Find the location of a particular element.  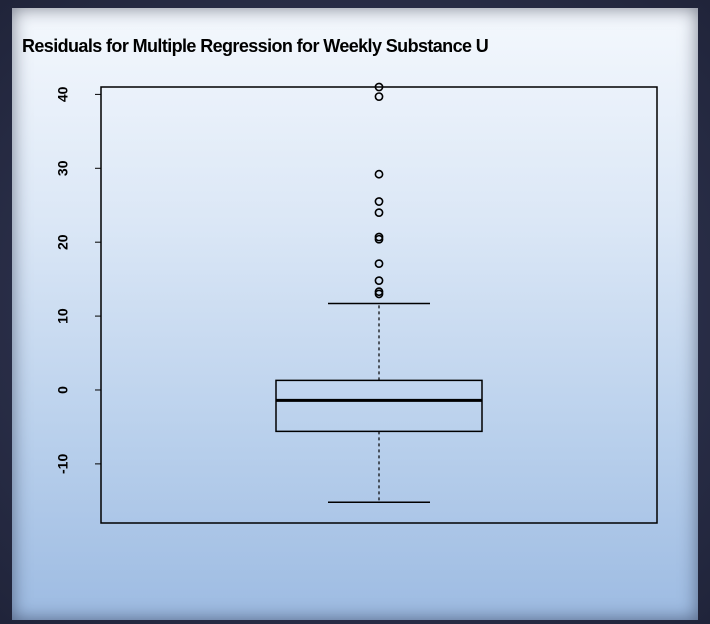

y-tick-label: 10 is located at coordinates (63, 316).